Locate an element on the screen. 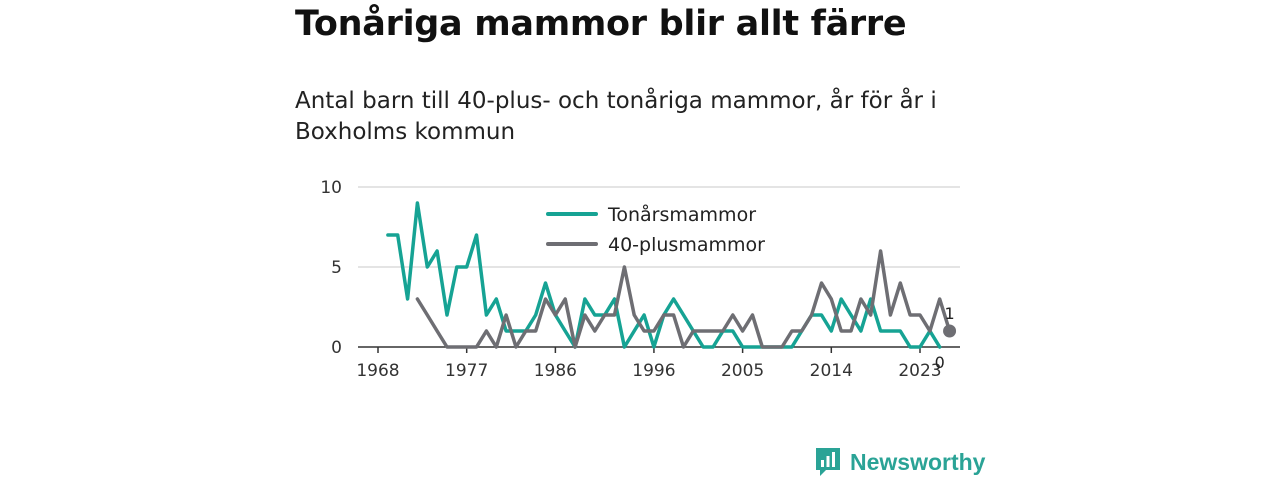 The width and height of the screenshot is (1280, 480). legend-label-plusmammor: 40-plusmammor is located at coordinates (686, 245).